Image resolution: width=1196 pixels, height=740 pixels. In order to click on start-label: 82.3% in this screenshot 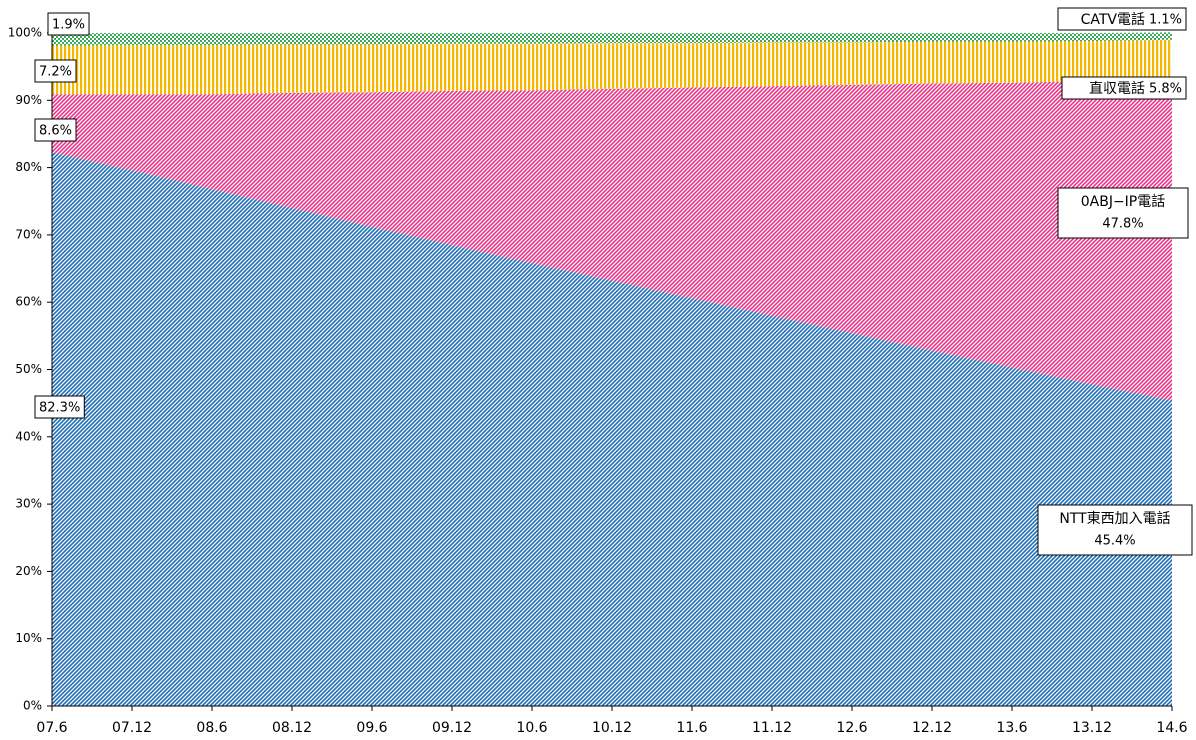, I will do `click(59, 407)`.